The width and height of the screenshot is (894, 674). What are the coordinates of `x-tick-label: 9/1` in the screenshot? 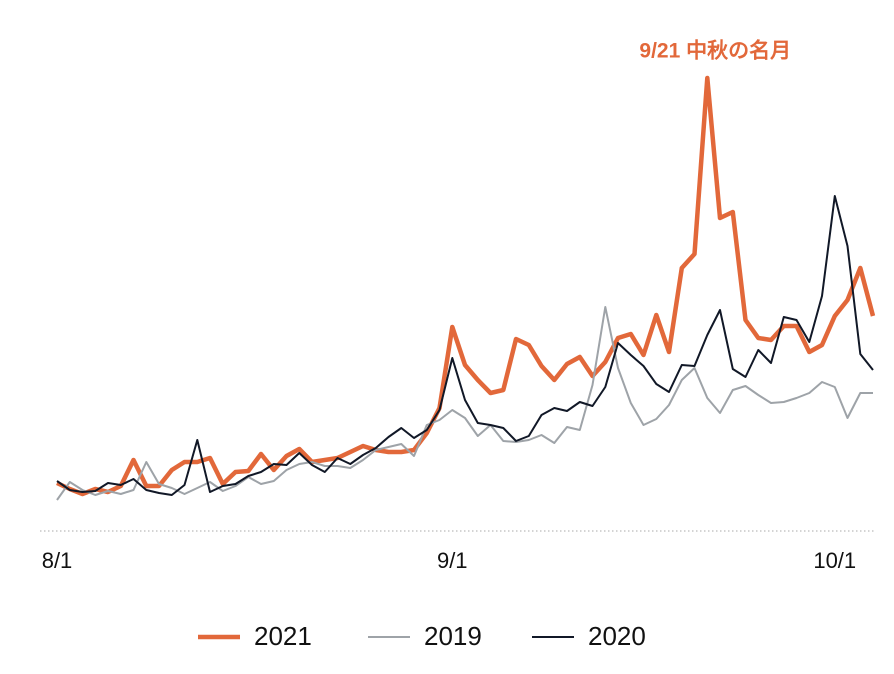 It's located at (452, 560).